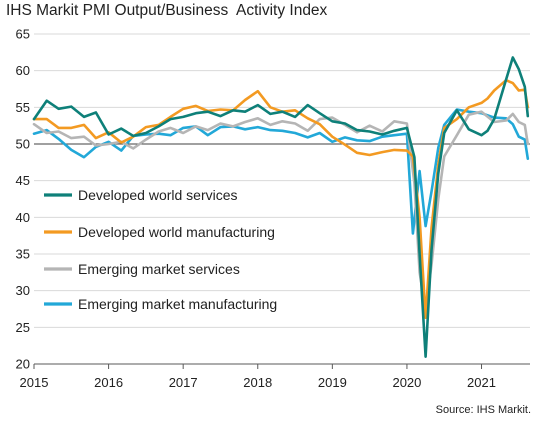 This screenshot has height=439, width=539. Describe the element at coordinates (406, 382) in the screenshot. I see `x-tick-label: 2020` at that location.